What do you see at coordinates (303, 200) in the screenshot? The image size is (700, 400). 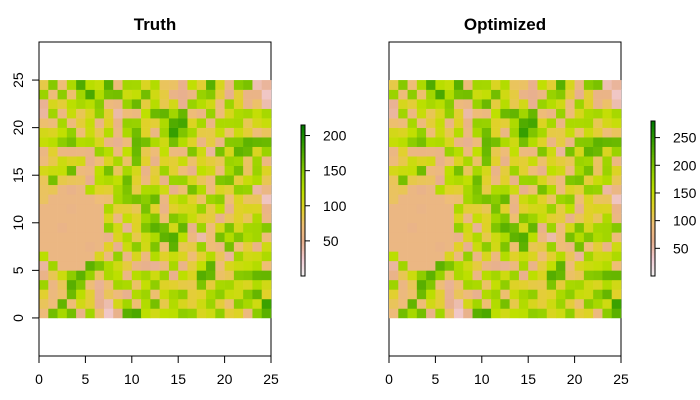 I see `legend-frame` at bounding box center [303, 200].